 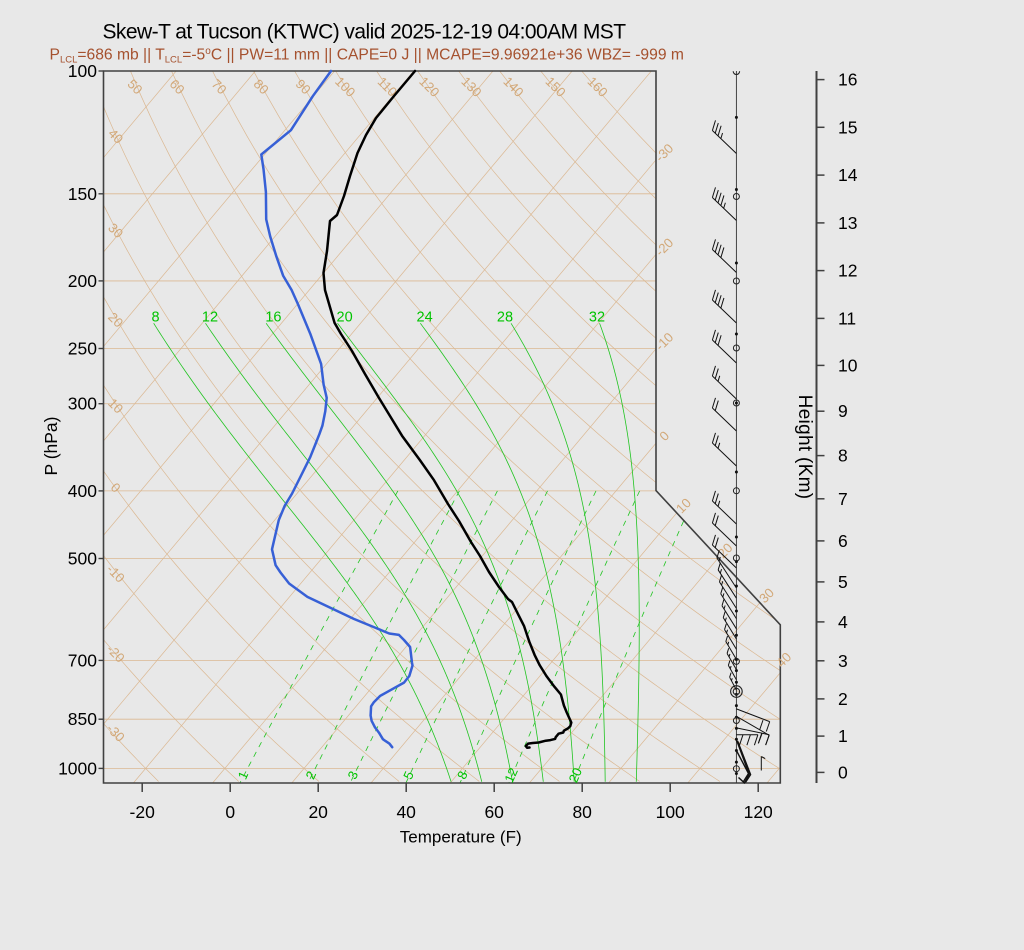 I want to click on svg-text: 40, so click(x=406, y=812).